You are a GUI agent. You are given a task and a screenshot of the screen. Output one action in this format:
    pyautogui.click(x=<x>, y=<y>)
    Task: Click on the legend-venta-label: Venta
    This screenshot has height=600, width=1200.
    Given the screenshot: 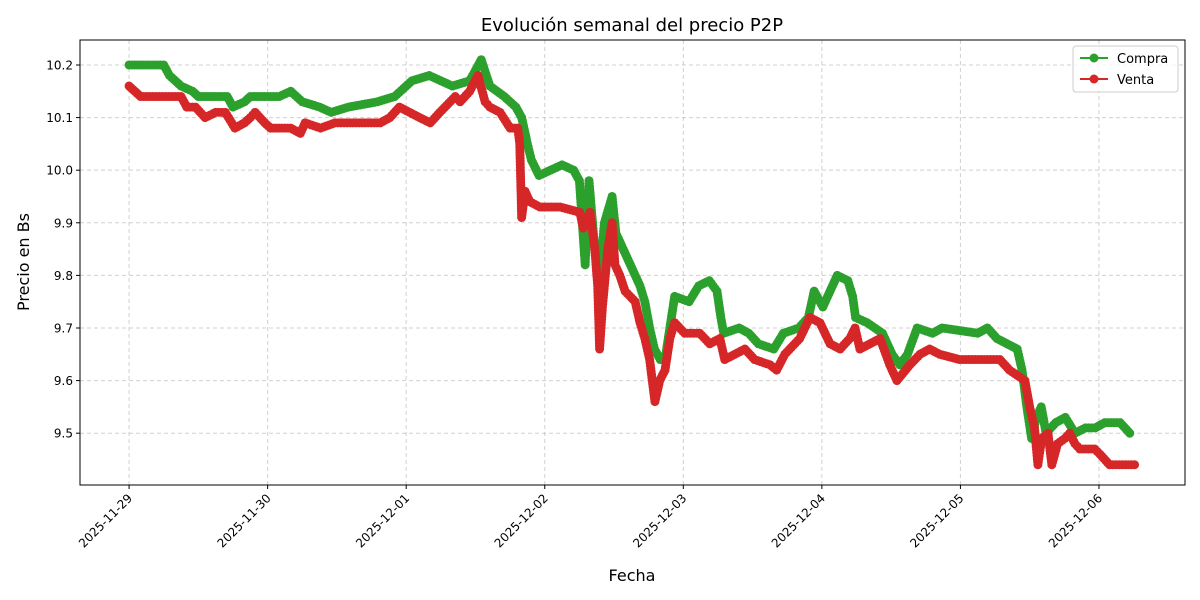 What is the action you would take?
    pyautogui.click(x=1135, y=80)
    